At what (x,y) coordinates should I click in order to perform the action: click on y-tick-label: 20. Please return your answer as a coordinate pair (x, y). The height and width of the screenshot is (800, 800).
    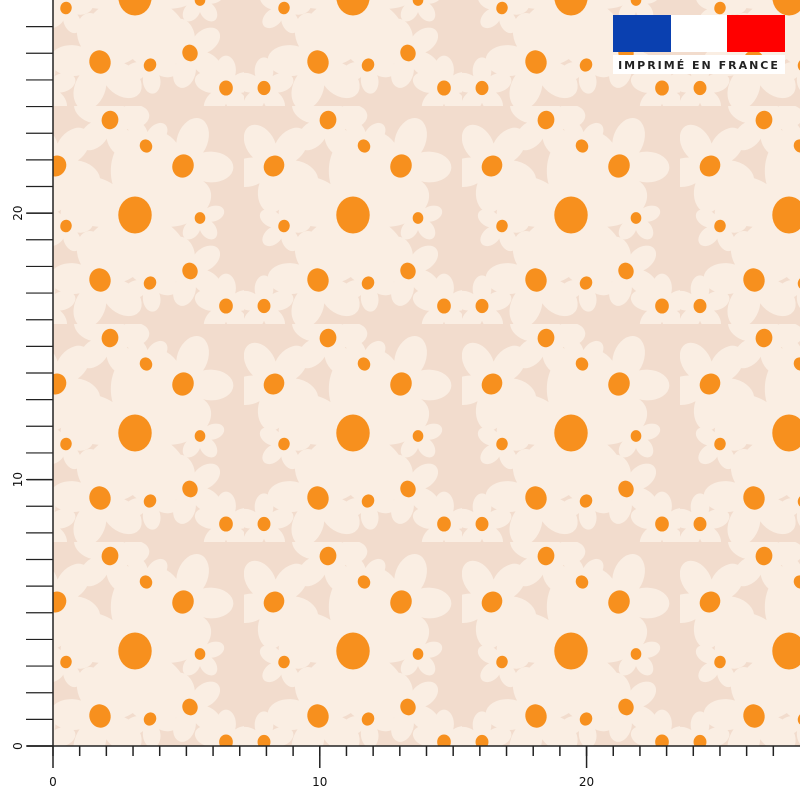
    Looking at the image, I should click on (18, 213).